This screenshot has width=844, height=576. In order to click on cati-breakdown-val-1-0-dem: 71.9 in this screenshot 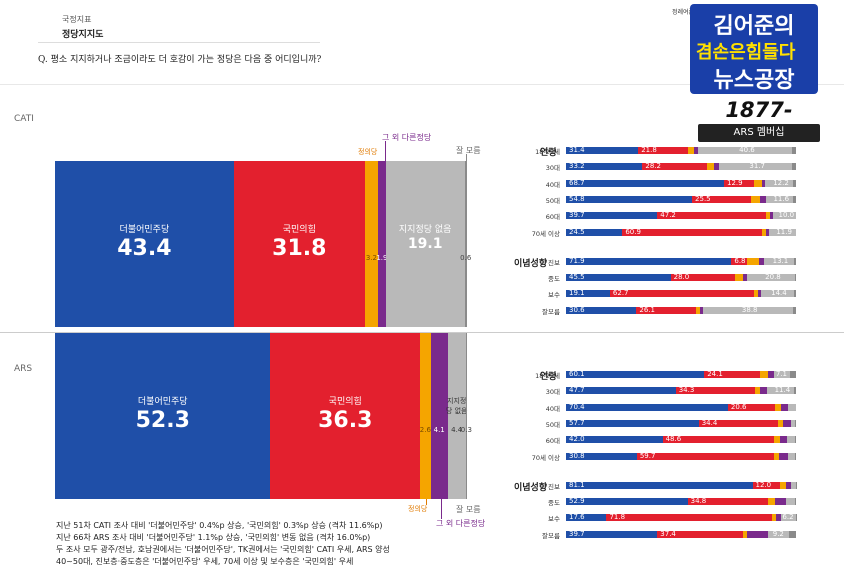, I will do `click(577, 260)`.